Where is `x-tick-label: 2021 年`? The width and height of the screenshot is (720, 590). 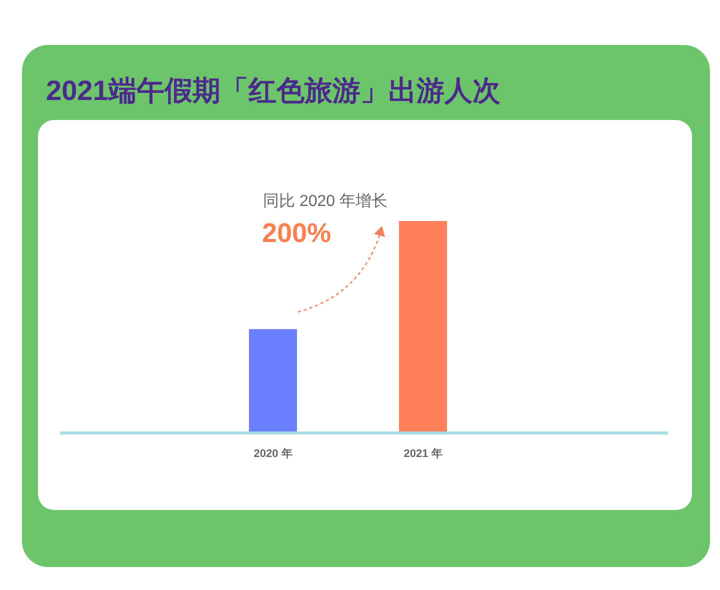
x-tick-label: 2021 年 is located at coordinates (423, 453).